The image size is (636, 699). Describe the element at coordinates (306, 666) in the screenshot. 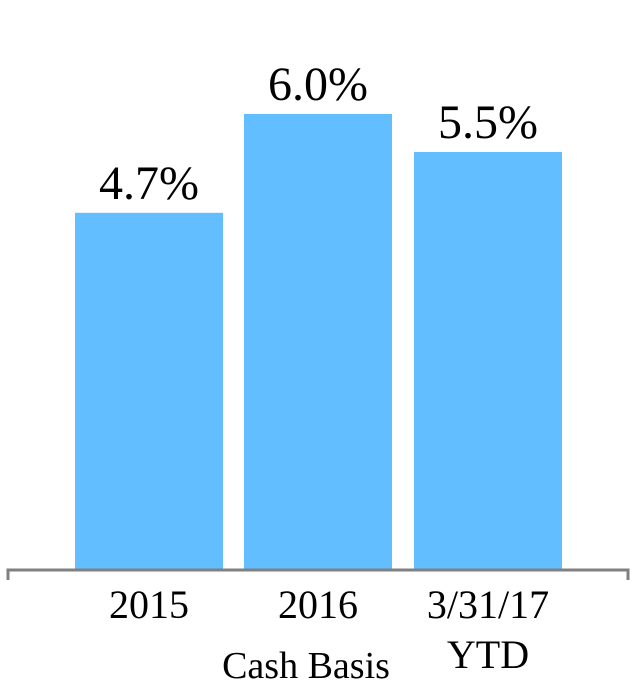

I see `x-axis-label: Cash Basis` at that location.